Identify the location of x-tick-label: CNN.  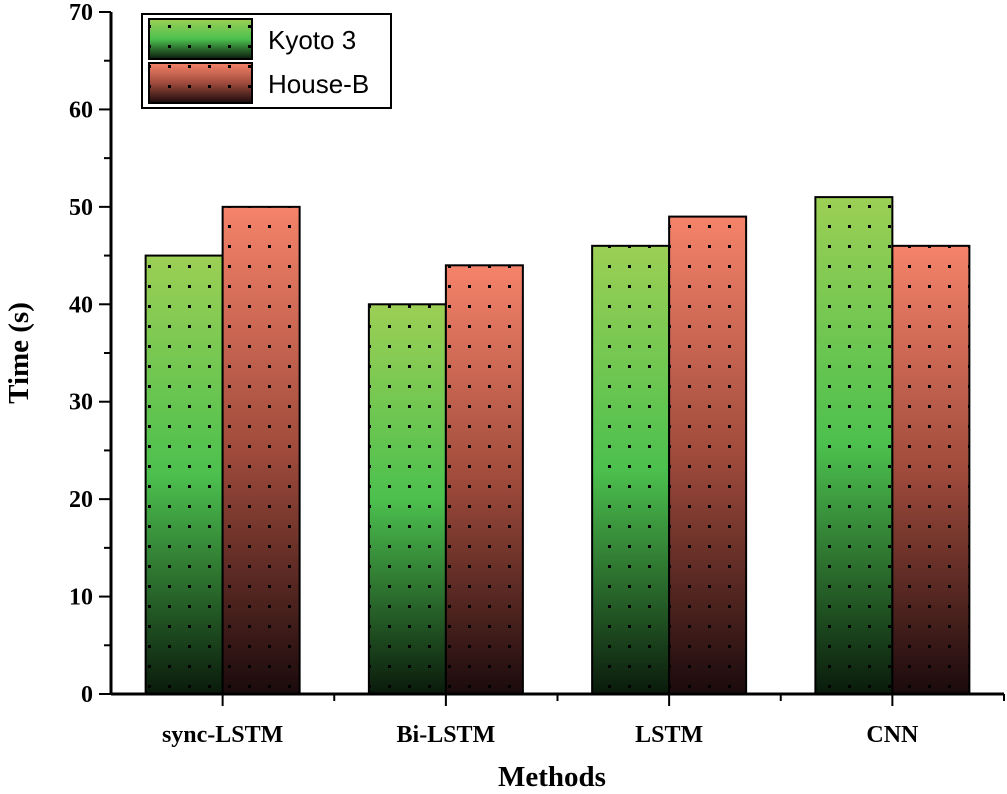
(892, 735).